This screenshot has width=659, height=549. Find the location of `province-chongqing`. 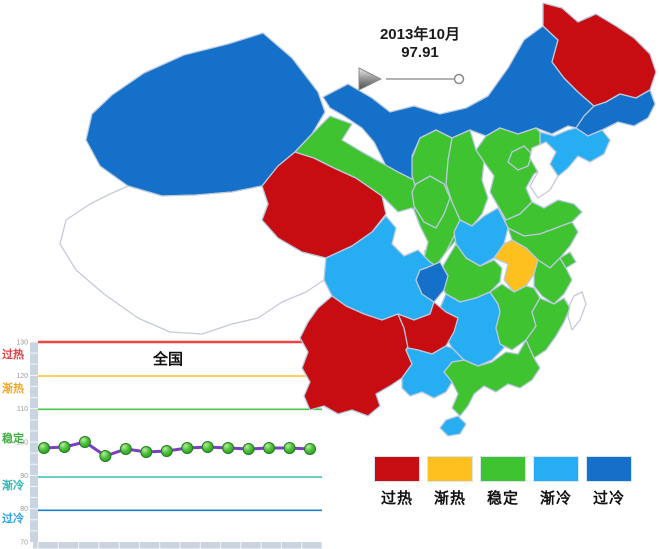

province-chongqing is located at coordinates (432, 282).